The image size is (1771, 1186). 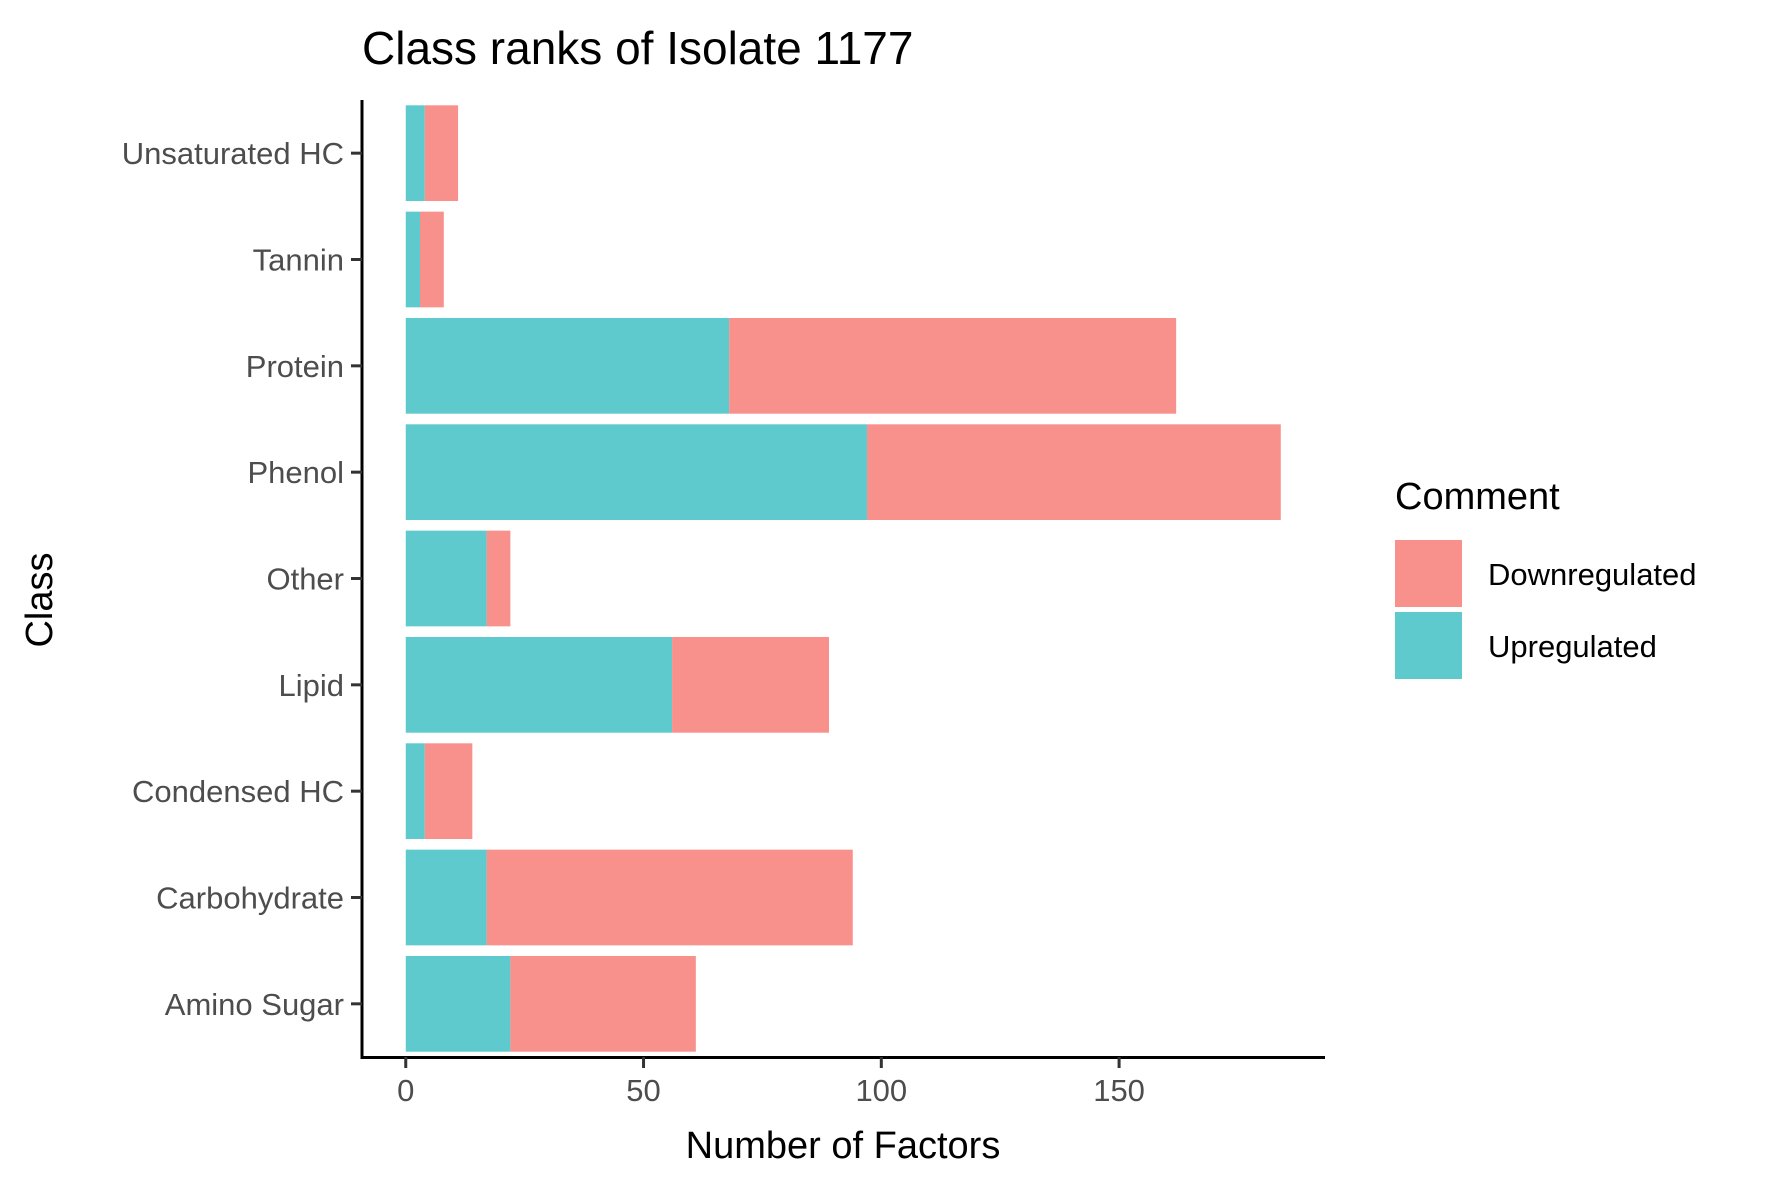 I want to click on x-tick-label-150: 150, so click(x=1119, y=1090).